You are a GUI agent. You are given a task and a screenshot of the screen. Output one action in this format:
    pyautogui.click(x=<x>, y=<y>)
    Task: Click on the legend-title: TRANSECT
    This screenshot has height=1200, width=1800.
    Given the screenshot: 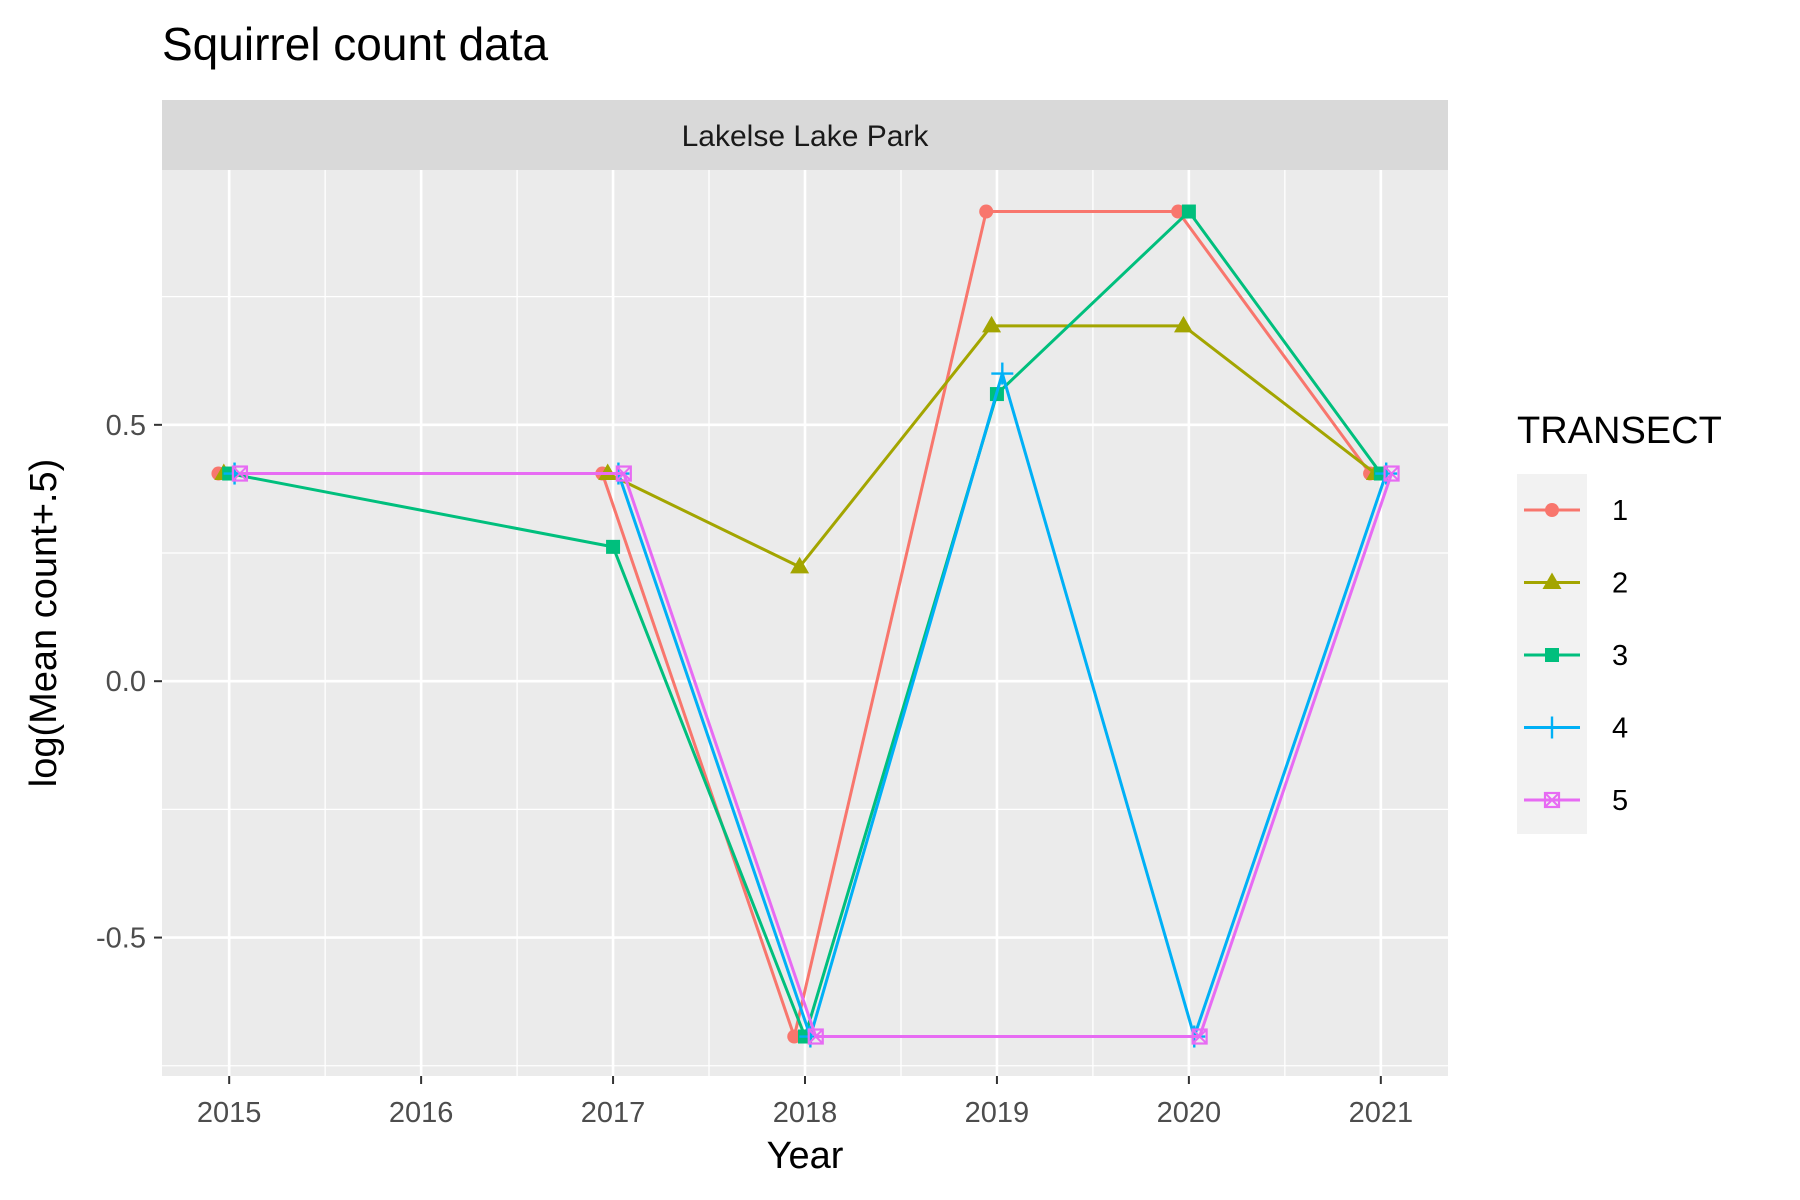 What is the action you would take?
    pyautogui.click(x=1619, y=431)
    